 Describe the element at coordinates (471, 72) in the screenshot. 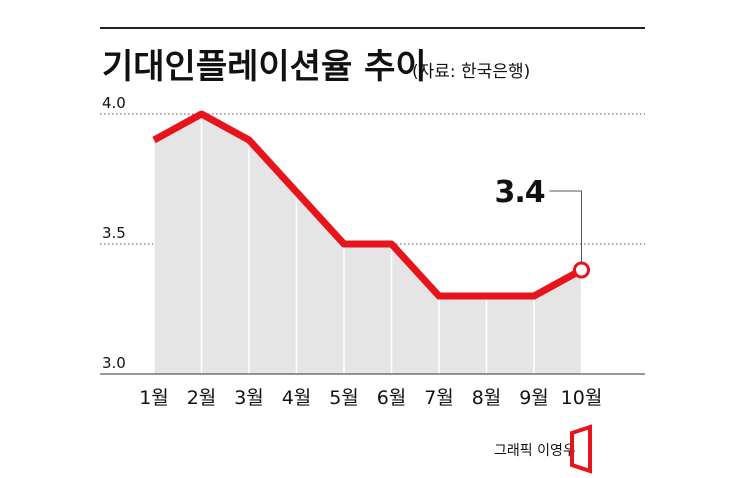

I see `chart-source: (자료: 한국은행)` at that location.